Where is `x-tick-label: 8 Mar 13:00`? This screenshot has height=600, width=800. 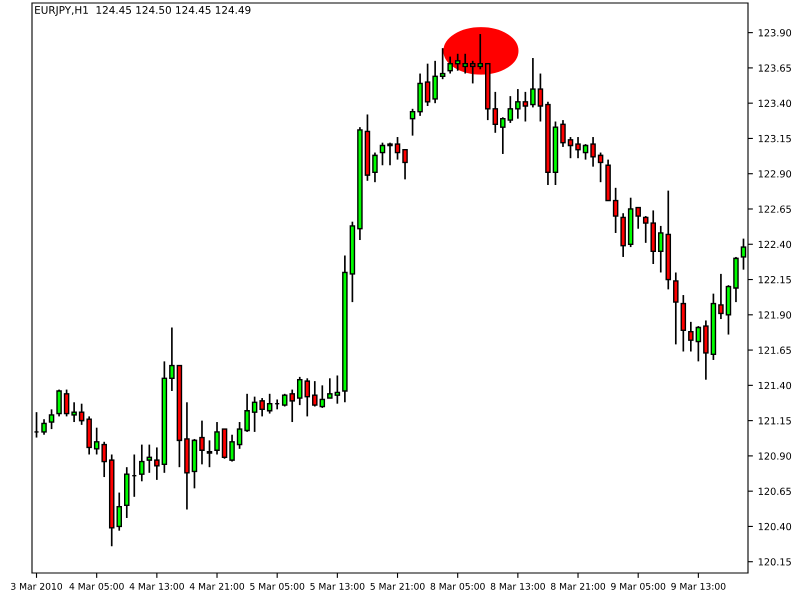
x-tick-label: 8 Mar 13:00 is located at coordinates (517, 586).